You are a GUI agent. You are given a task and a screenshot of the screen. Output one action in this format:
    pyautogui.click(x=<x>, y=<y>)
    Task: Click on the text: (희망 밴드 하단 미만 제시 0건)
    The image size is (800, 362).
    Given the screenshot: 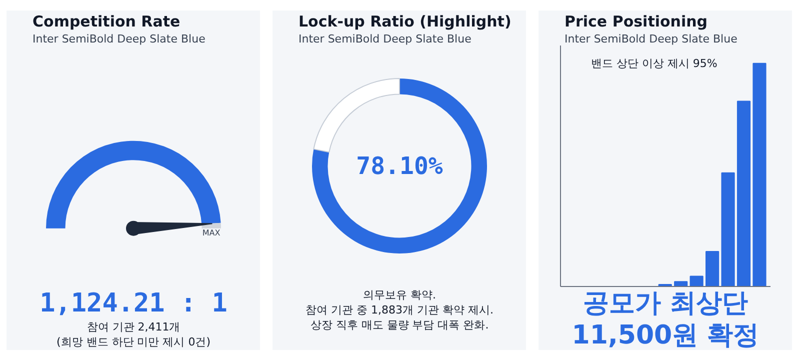 What is the action you would take?
    pyautogui.click(x=133, y=342)
    